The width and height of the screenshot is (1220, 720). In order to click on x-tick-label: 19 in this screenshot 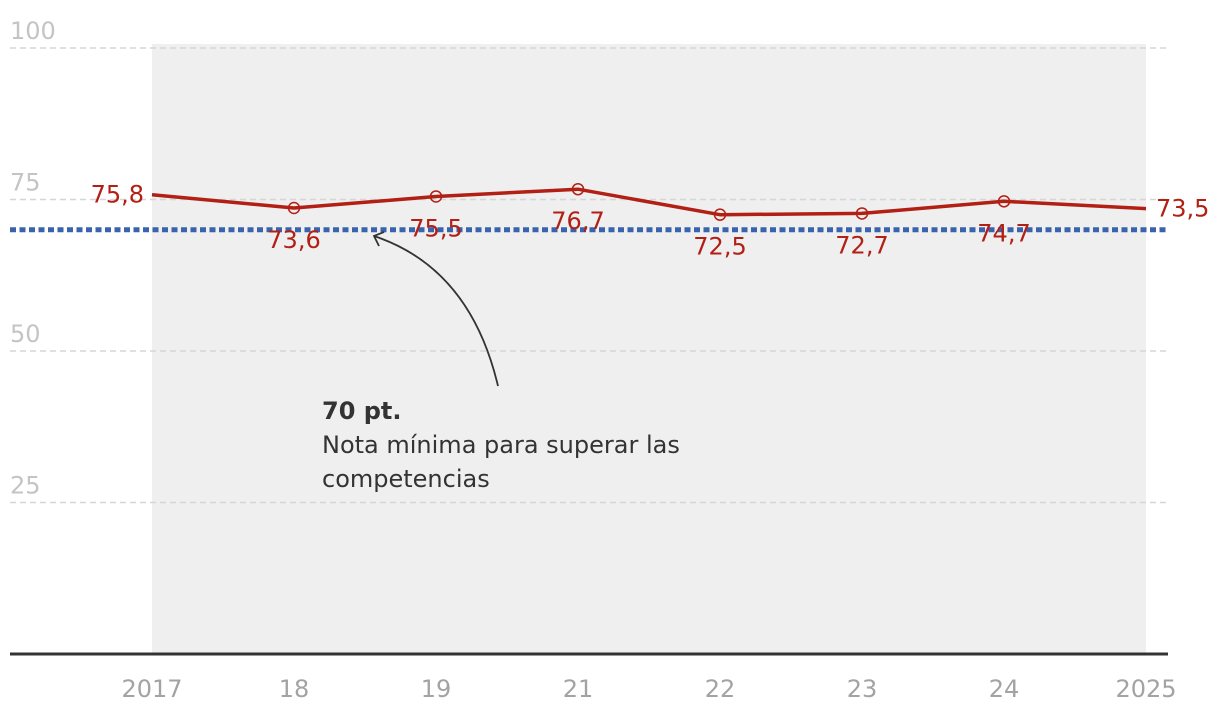, I will do `click(436, 689)`.